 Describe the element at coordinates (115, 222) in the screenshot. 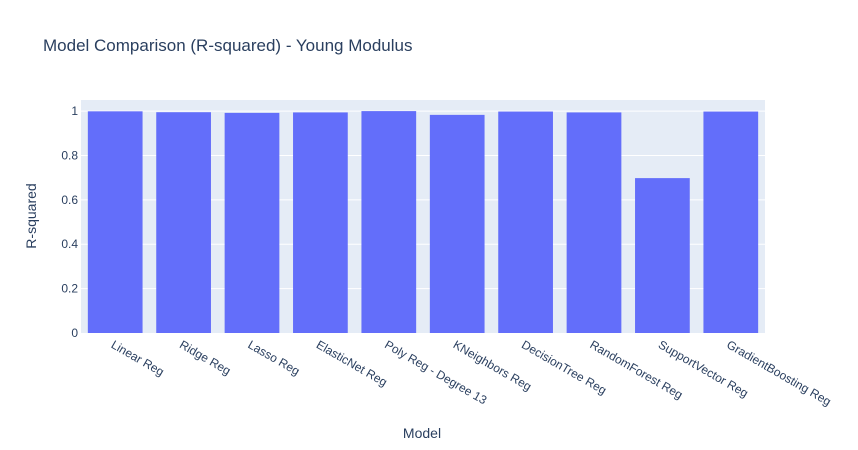

I see `bar-linear-reg` at that location.